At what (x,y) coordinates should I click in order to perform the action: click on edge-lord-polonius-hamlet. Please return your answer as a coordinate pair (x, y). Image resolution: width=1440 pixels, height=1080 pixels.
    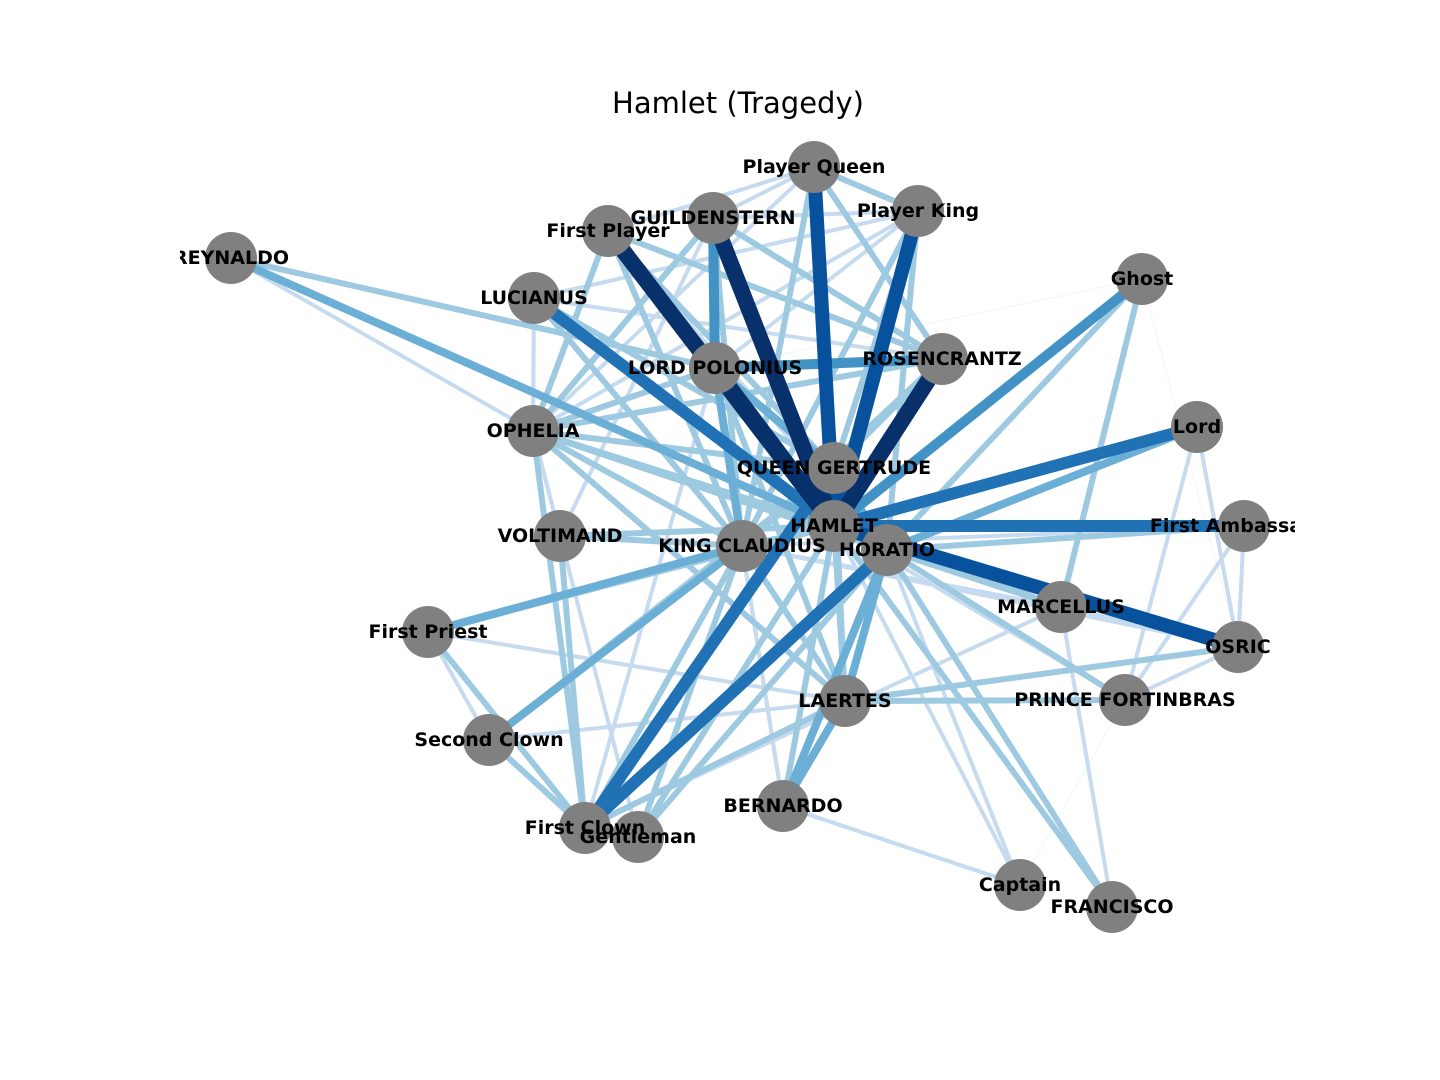
    Looking at the image, I should click on (774, 447).